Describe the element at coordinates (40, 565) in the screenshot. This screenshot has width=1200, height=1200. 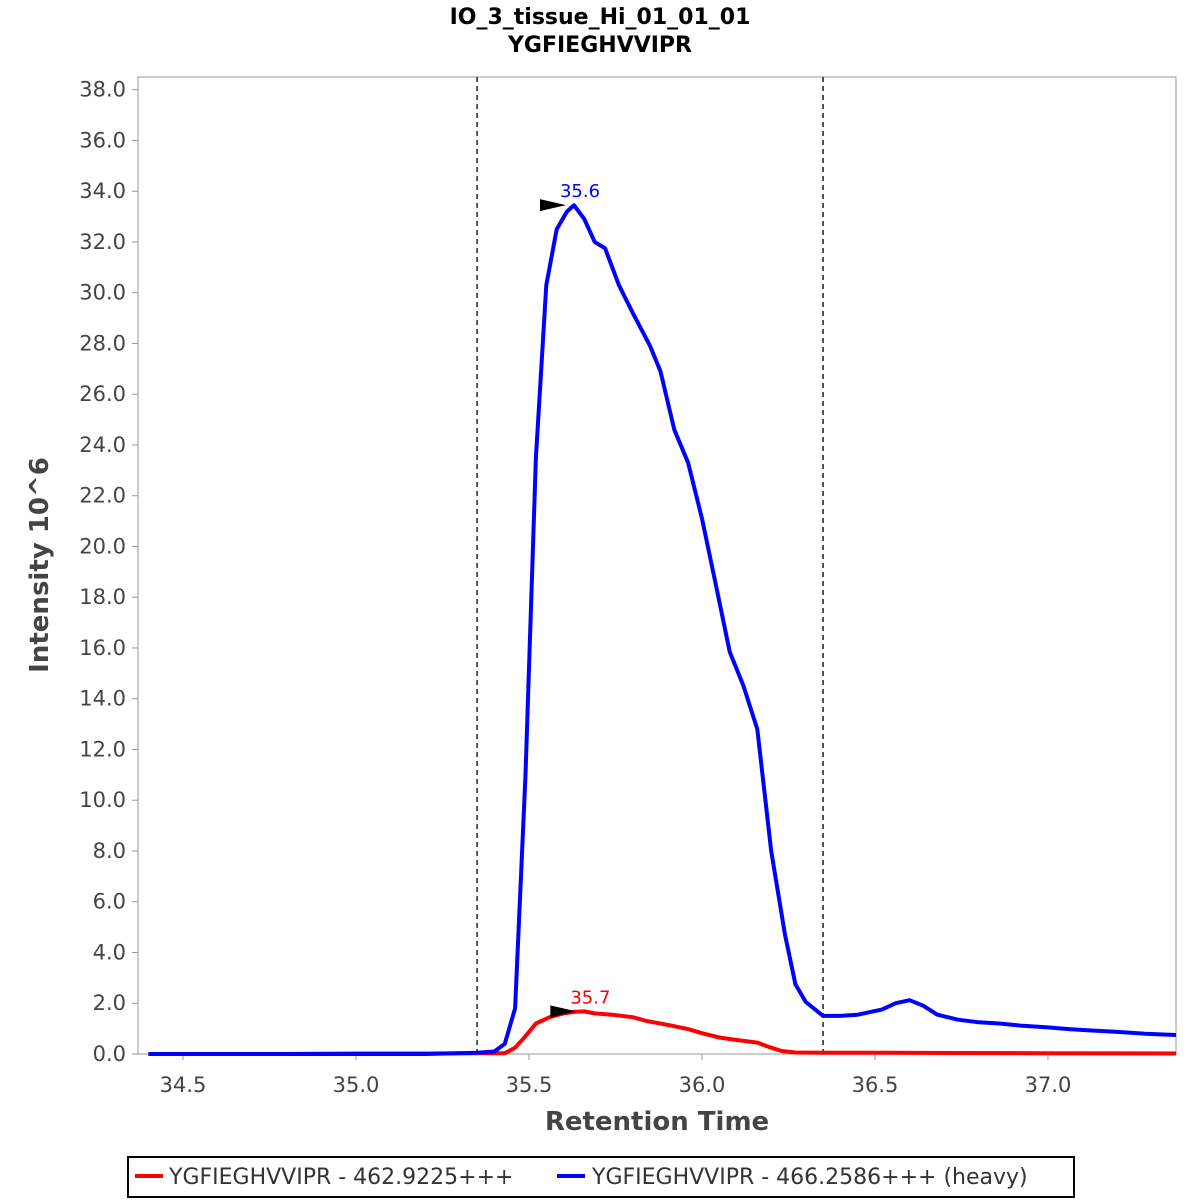
I see `y-axis-label: Intensity 10^6` at that location.